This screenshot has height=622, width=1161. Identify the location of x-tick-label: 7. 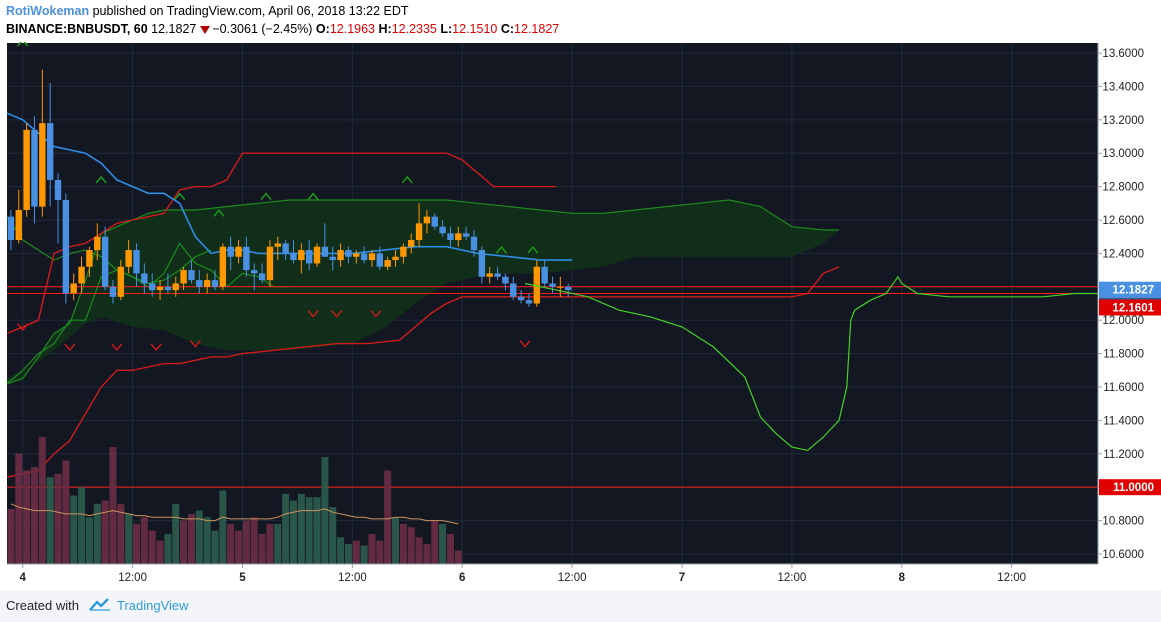
(682, 578).